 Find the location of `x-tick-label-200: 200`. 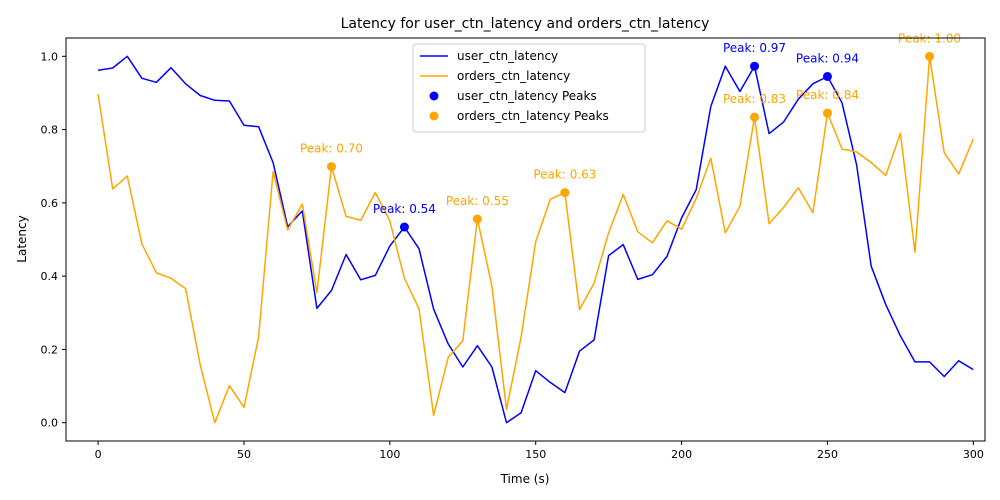

x-tick-label-200: 200 is located at coordinates (681, 454).